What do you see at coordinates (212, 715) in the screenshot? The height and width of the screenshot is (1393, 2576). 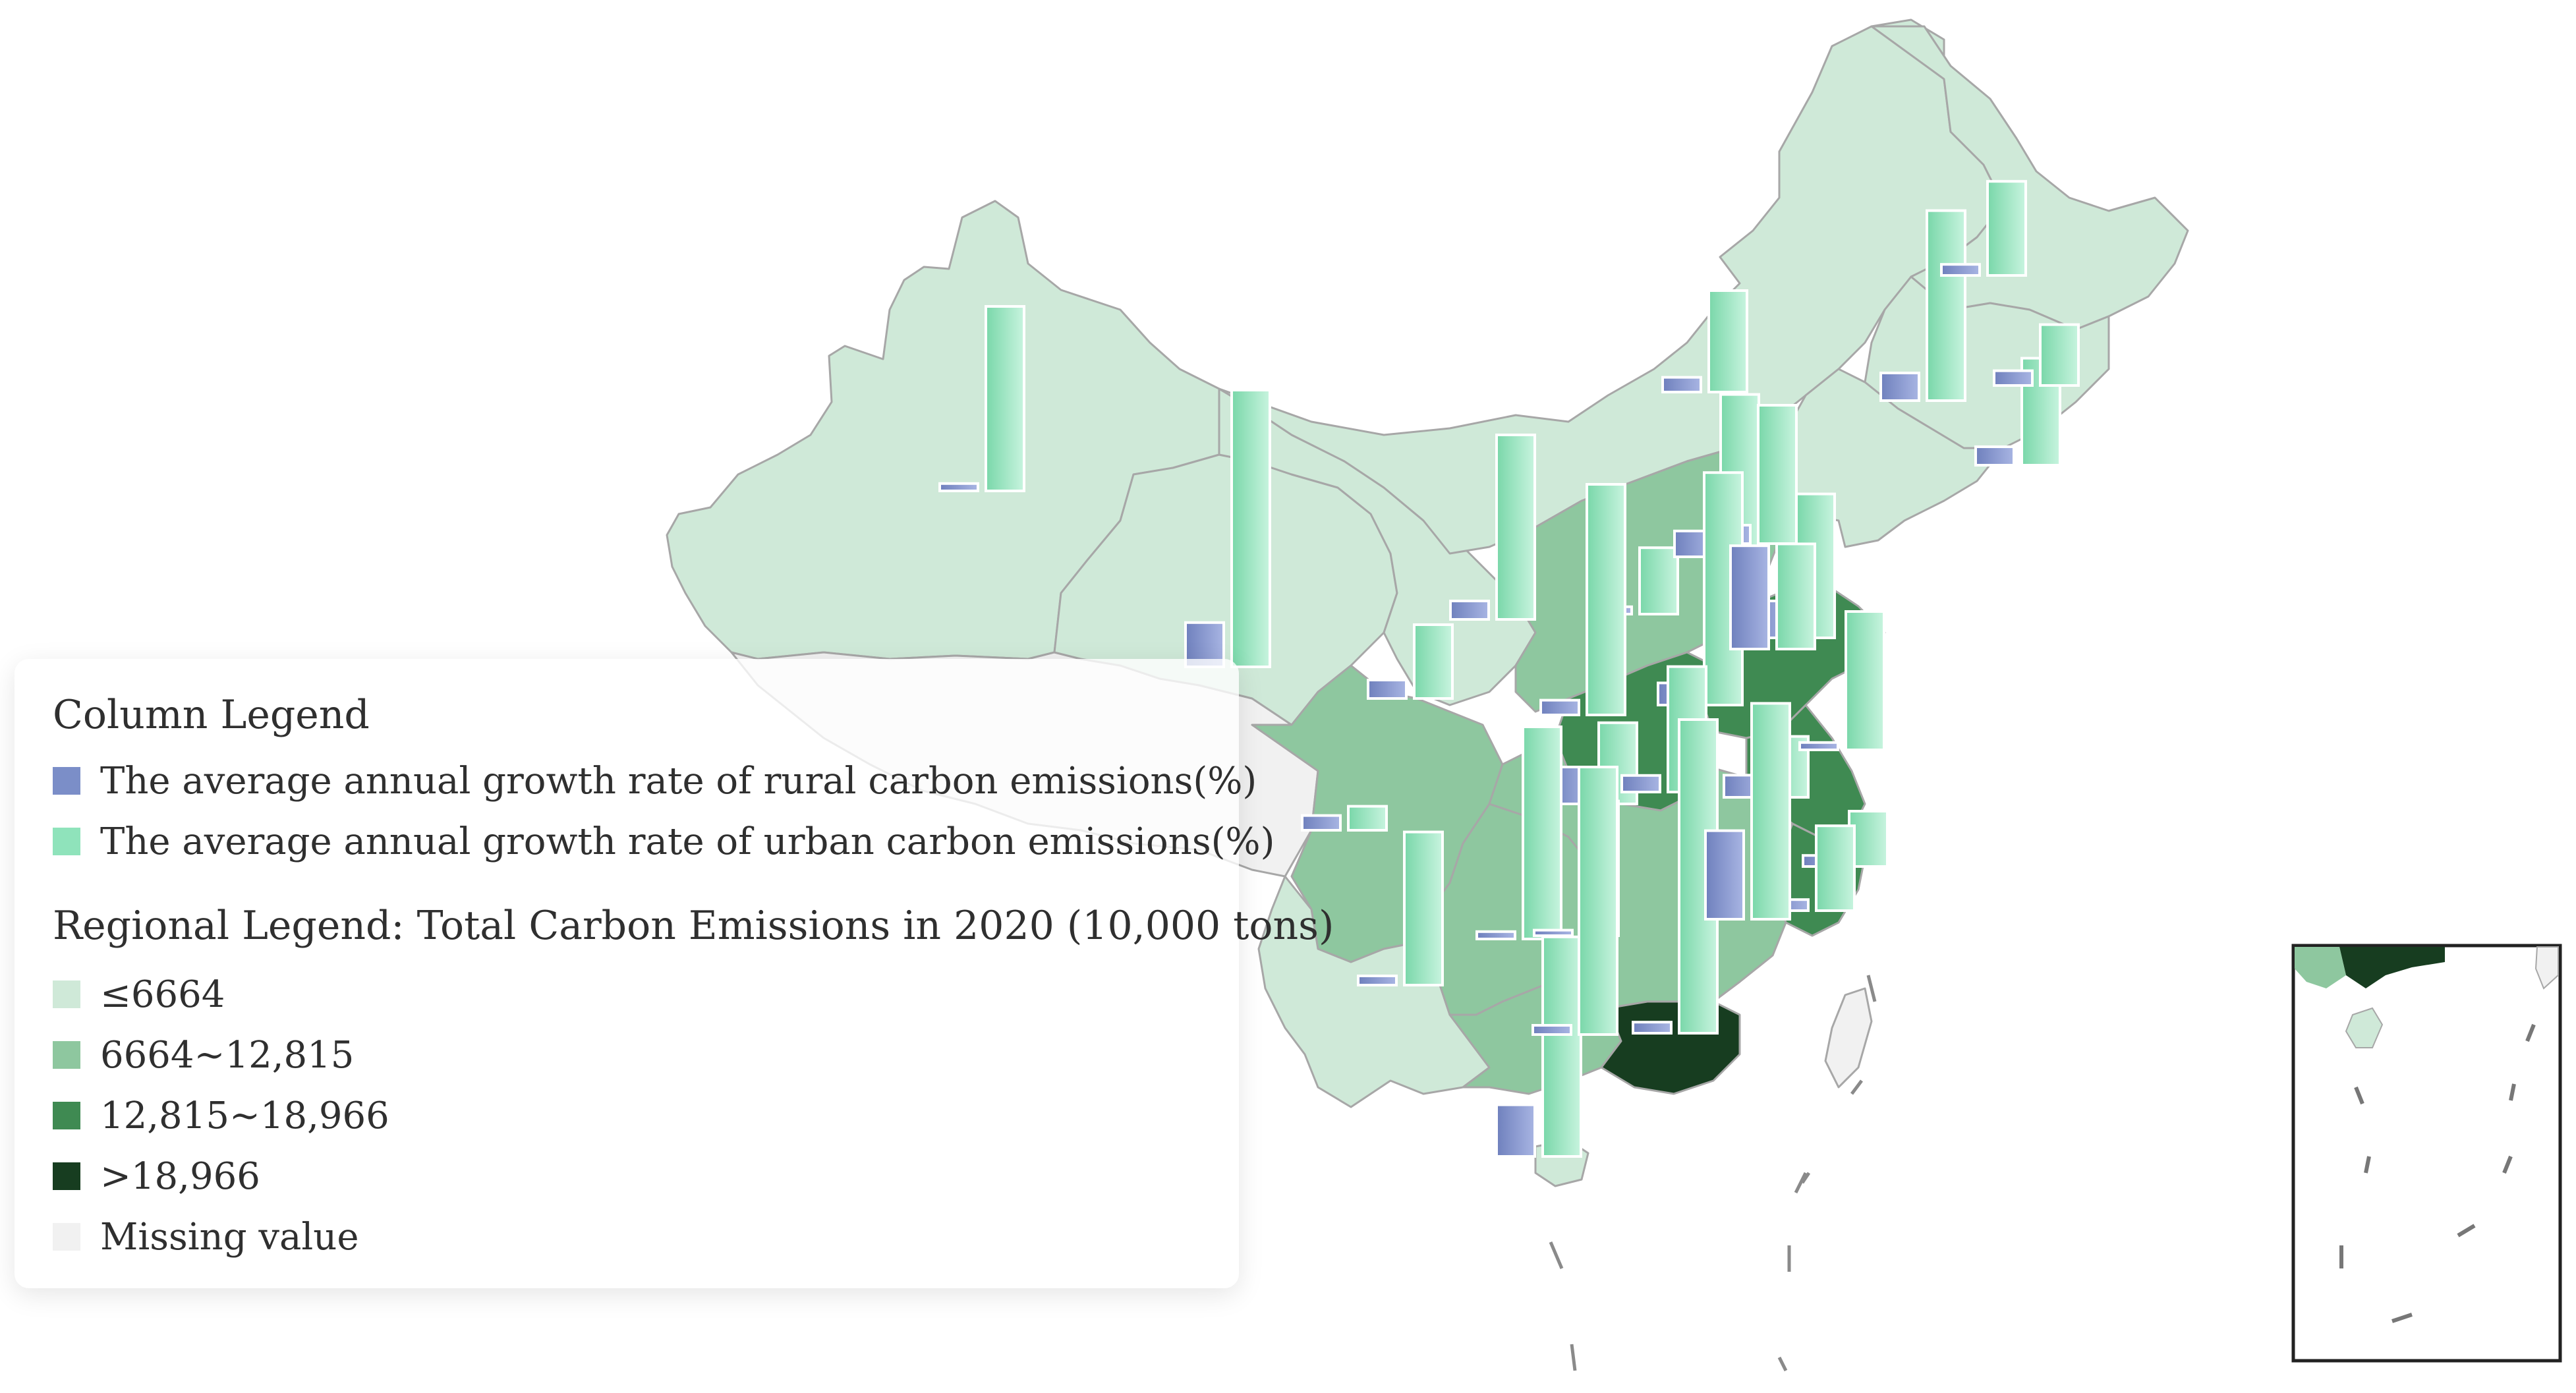 I see `column-legend-title: Column Legend` at bounding box center [212, 715].